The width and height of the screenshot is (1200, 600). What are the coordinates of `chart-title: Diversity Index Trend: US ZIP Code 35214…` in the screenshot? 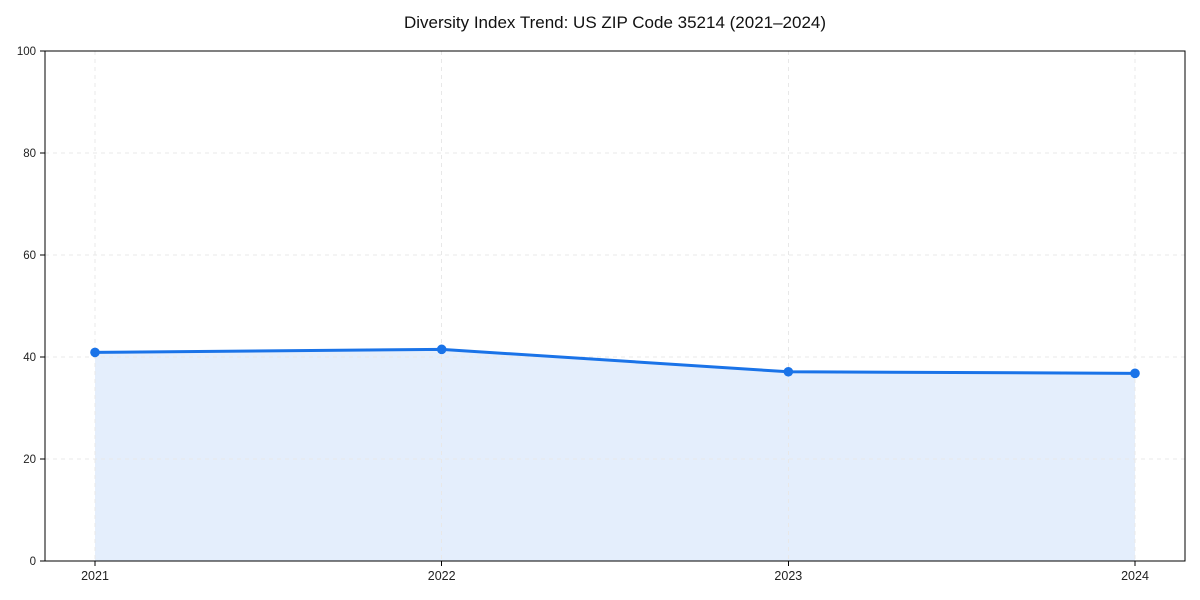 It's located at (615, 22).